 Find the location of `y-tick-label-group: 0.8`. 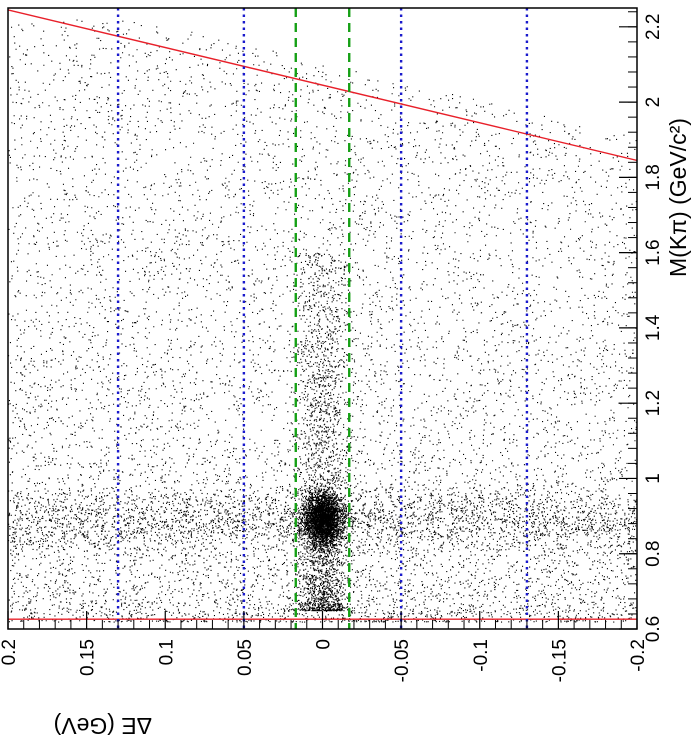

y-tick-label-group: 0.8 is located at coordinates (653, 554).